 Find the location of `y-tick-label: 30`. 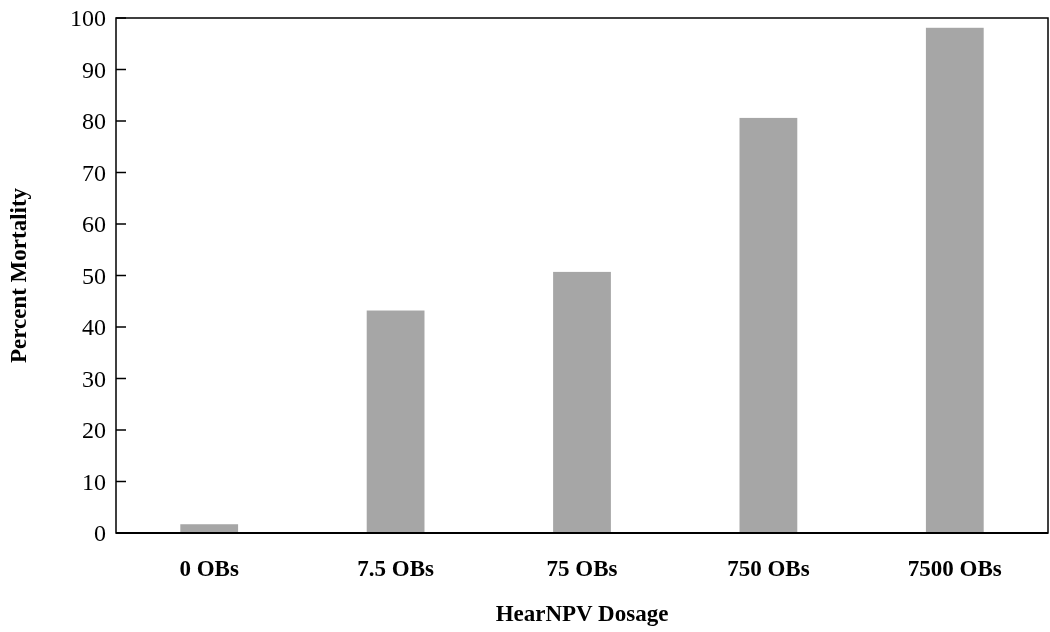

y-tick-label: 30 is located at coordinates (94, 378).